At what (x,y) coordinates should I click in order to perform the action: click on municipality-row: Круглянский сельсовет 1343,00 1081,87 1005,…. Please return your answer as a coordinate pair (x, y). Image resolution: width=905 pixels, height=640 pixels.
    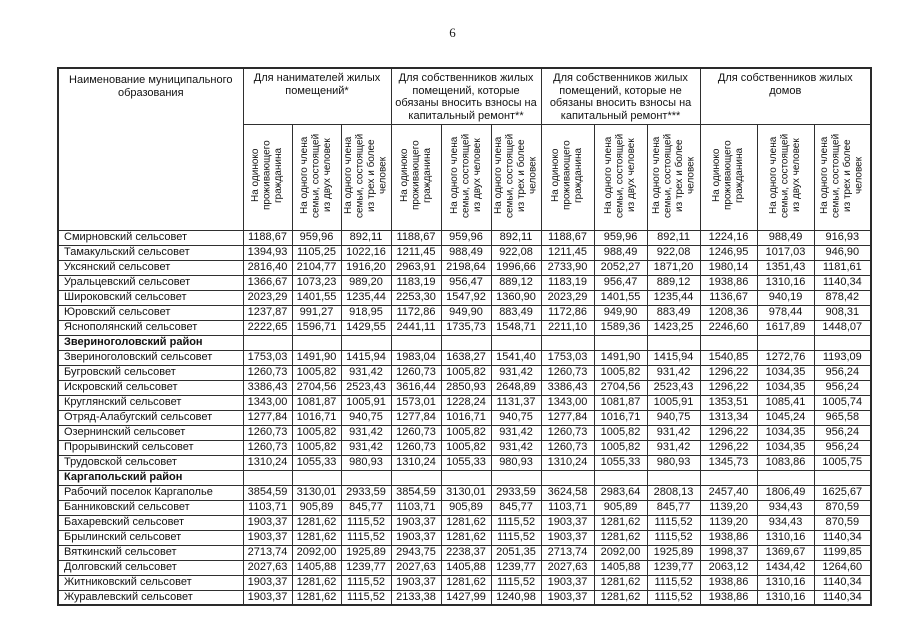
    Looking at the image, I should click on (464, 402).